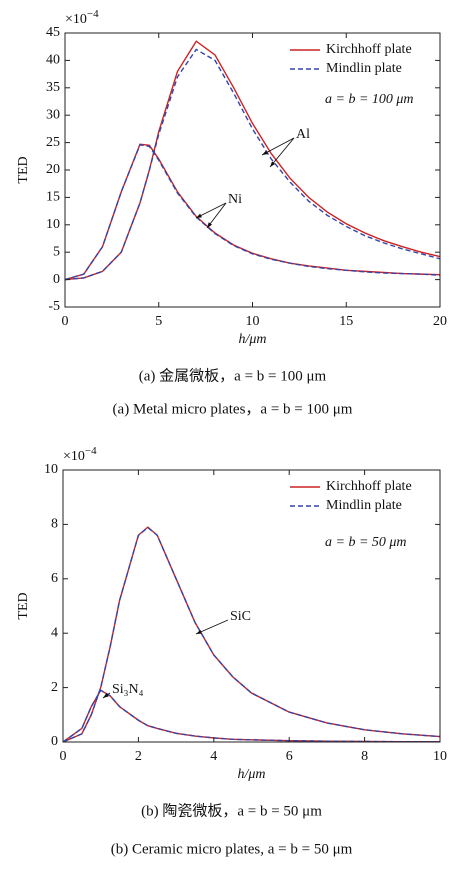 The image size is (456, 870). I want to click on y-tick-label: 20, so click(53, 169).